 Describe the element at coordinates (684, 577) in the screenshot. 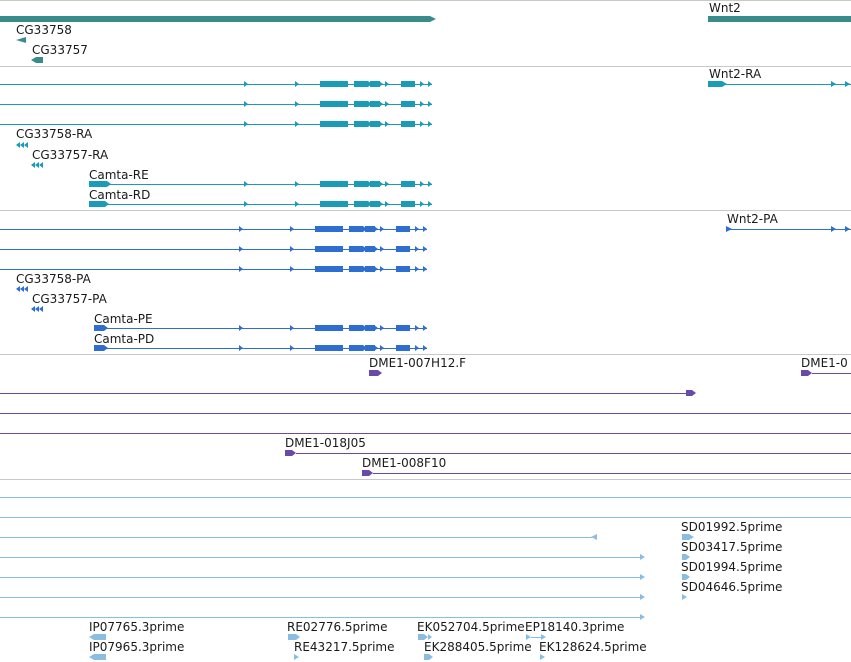

I see `est-block` at that location.